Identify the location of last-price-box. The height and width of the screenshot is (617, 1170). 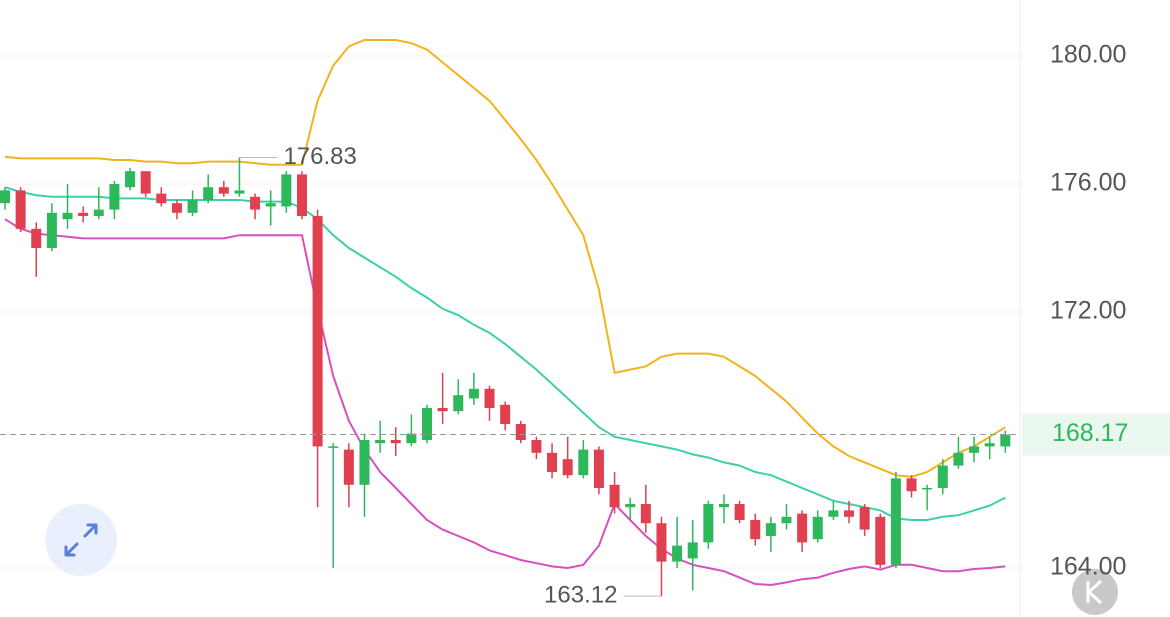
(1096, 434).